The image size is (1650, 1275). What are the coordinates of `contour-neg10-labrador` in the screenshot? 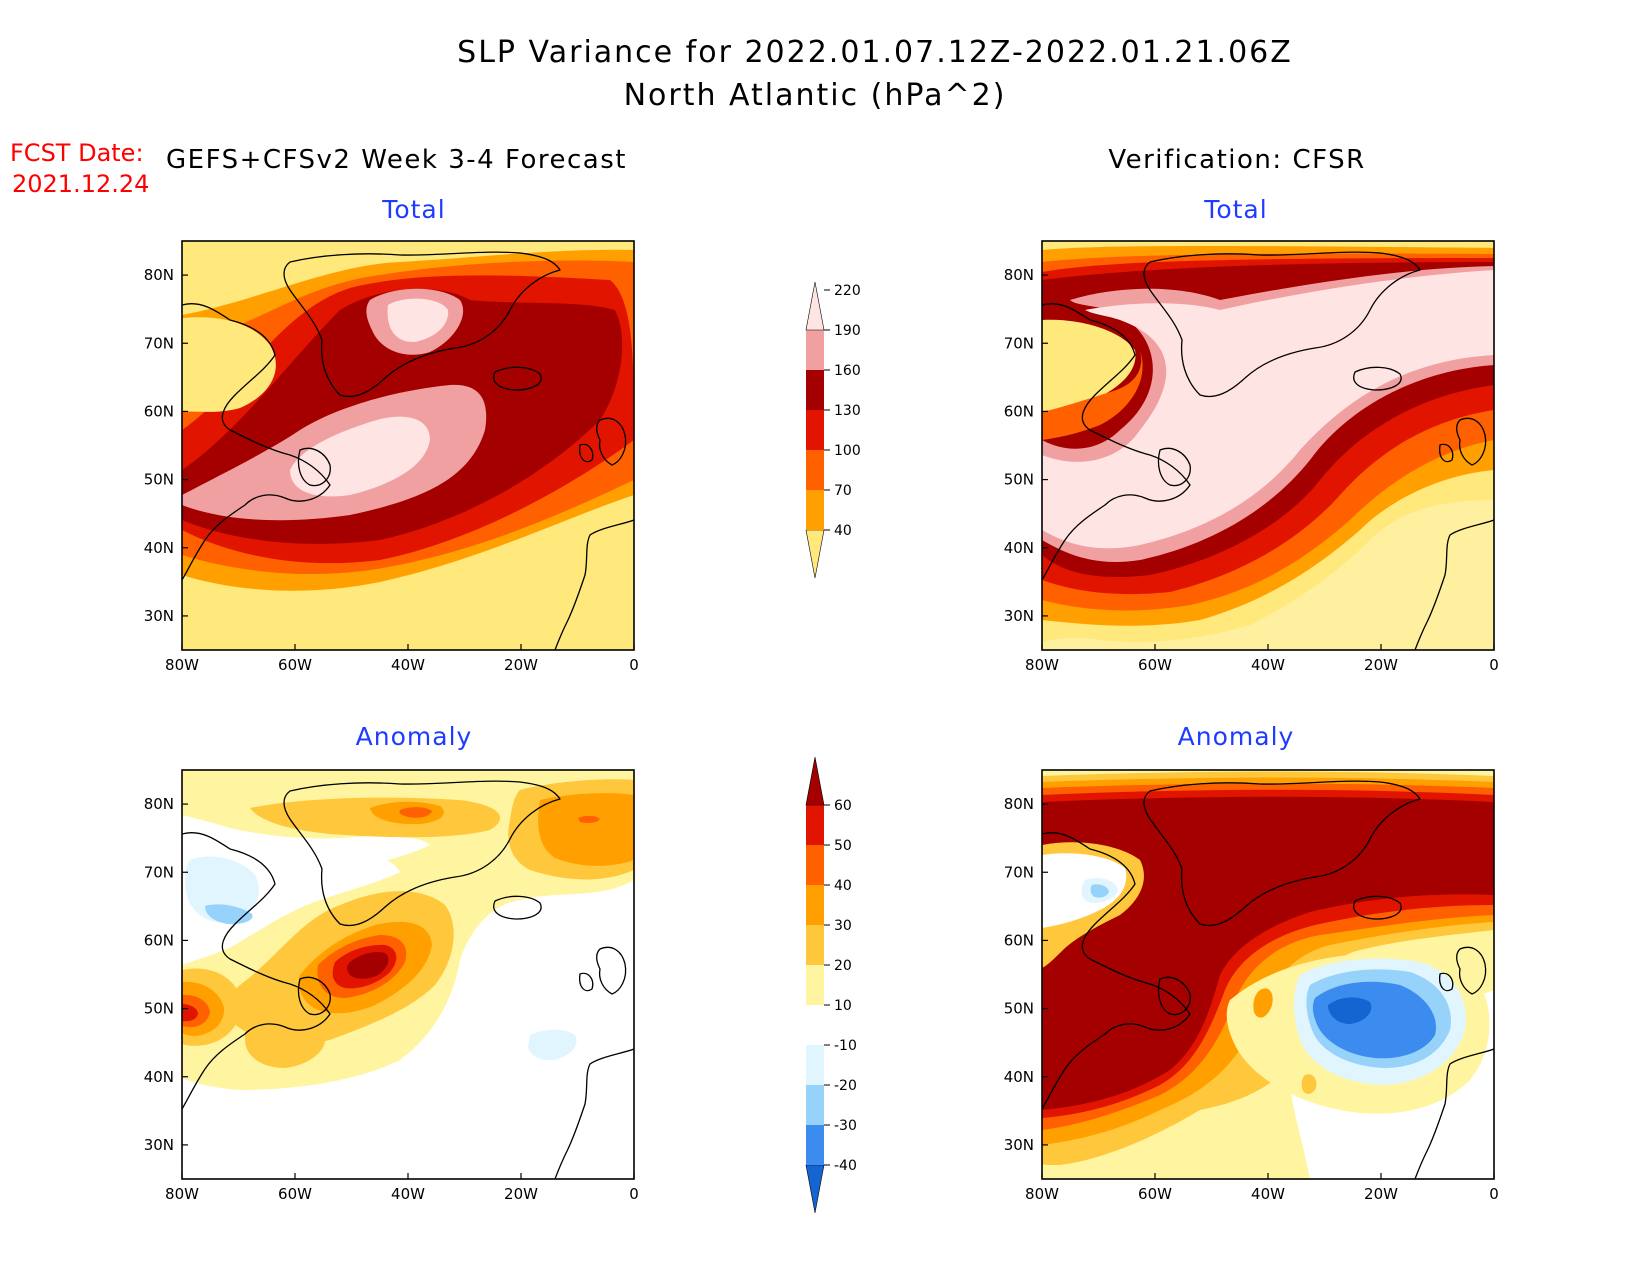 It's located at (222, 889).